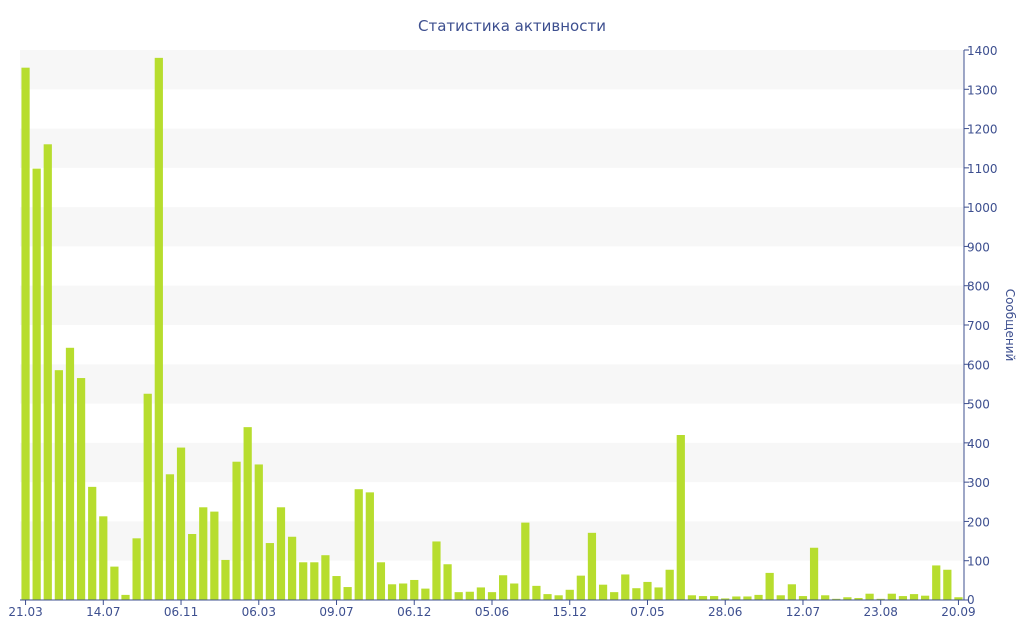 Image resolution: width=1024 pixels, height=640 pixels. I want to click on x-tick-label: 15.12, so click(570, 612).